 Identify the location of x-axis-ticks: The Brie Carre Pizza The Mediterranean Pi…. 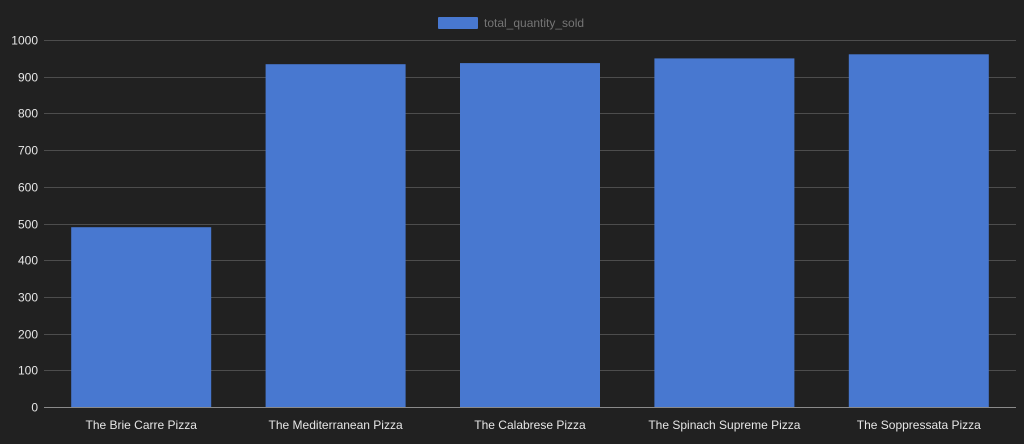
(534, 425).